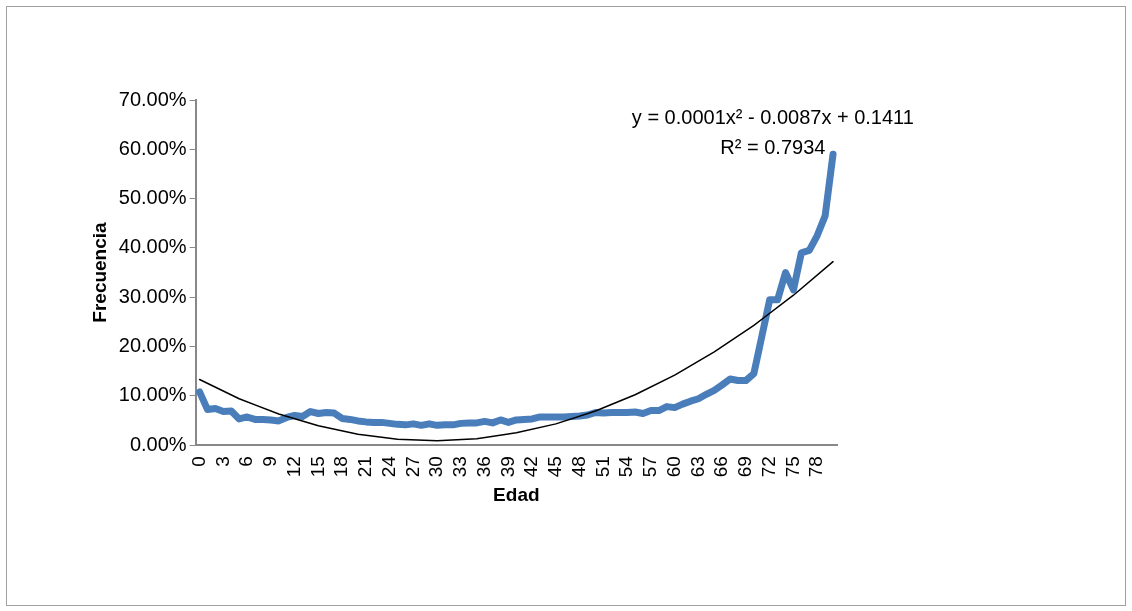 This screenshot has height=611, width=1132. What do you see at coordinates (650, 467) in the screenshot?
I see `x-tick-label: 57` at bounding box center [650, 467].